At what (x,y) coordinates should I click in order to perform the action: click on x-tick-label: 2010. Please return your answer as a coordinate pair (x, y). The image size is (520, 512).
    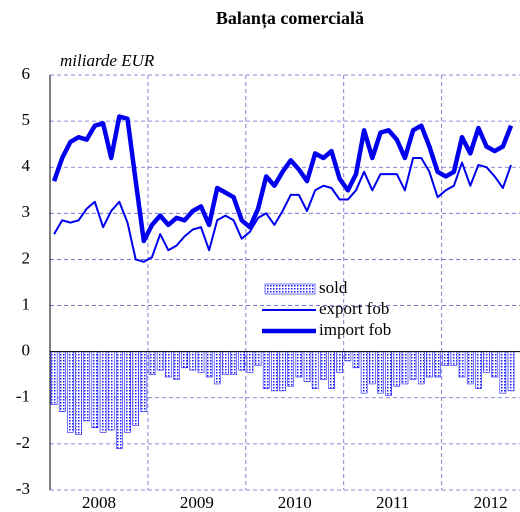
    Looking at the image, I should click on (295, 502).